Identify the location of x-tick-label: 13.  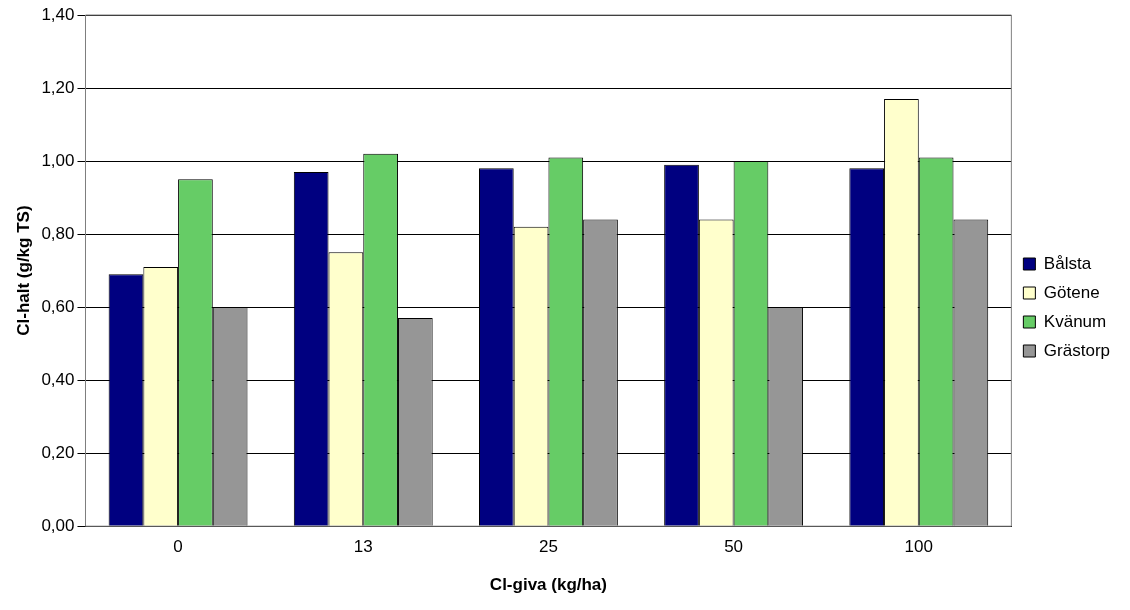
(363, 547).